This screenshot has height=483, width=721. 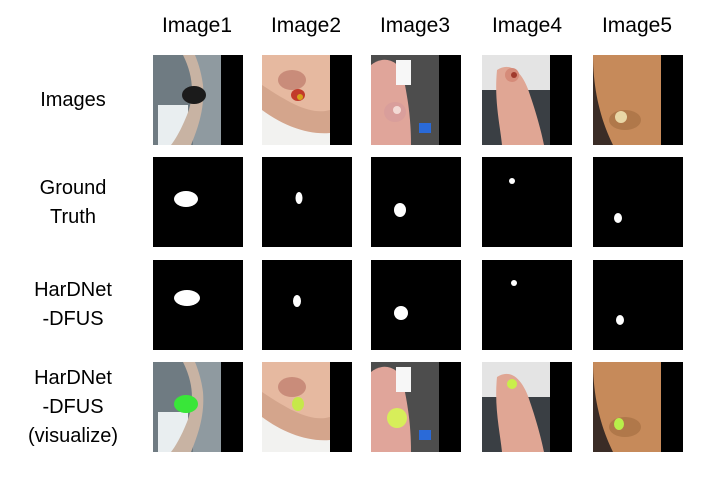 I want to click on wound-photo-image1, so click(x=198, y=100).